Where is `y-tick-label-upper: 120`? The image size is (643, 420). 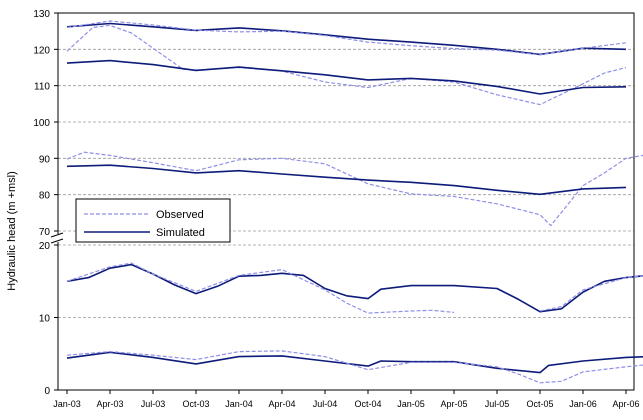 y-tick-label-upper: 120 is located at coordinates (41, 50).